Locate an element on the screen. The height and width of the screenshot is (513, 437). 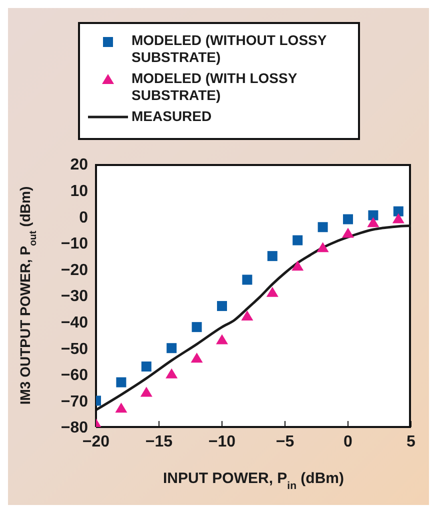
x-tick-label: 5 is located at coordinates (411, 441).